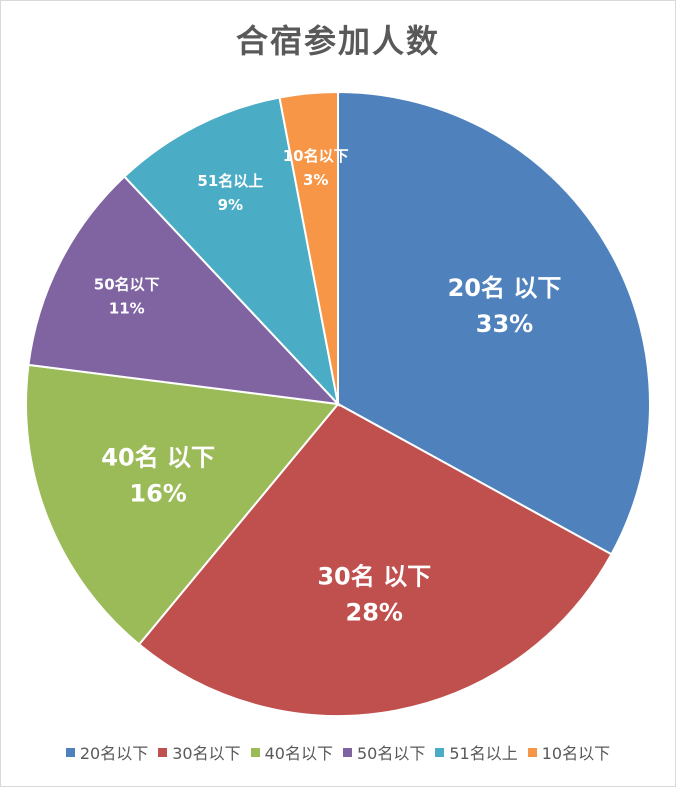  I want to click on legend-label: 40名以下, so click(298, 753).